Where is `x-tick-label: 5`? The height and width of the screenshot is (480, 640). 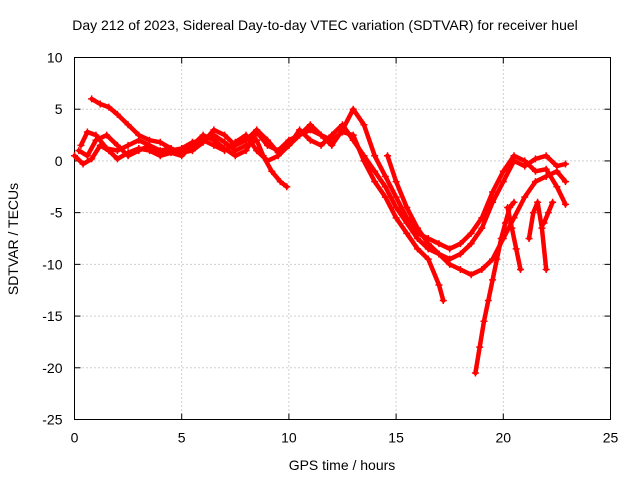
x-tick-label: 5 is located at coordinates (182, 438).